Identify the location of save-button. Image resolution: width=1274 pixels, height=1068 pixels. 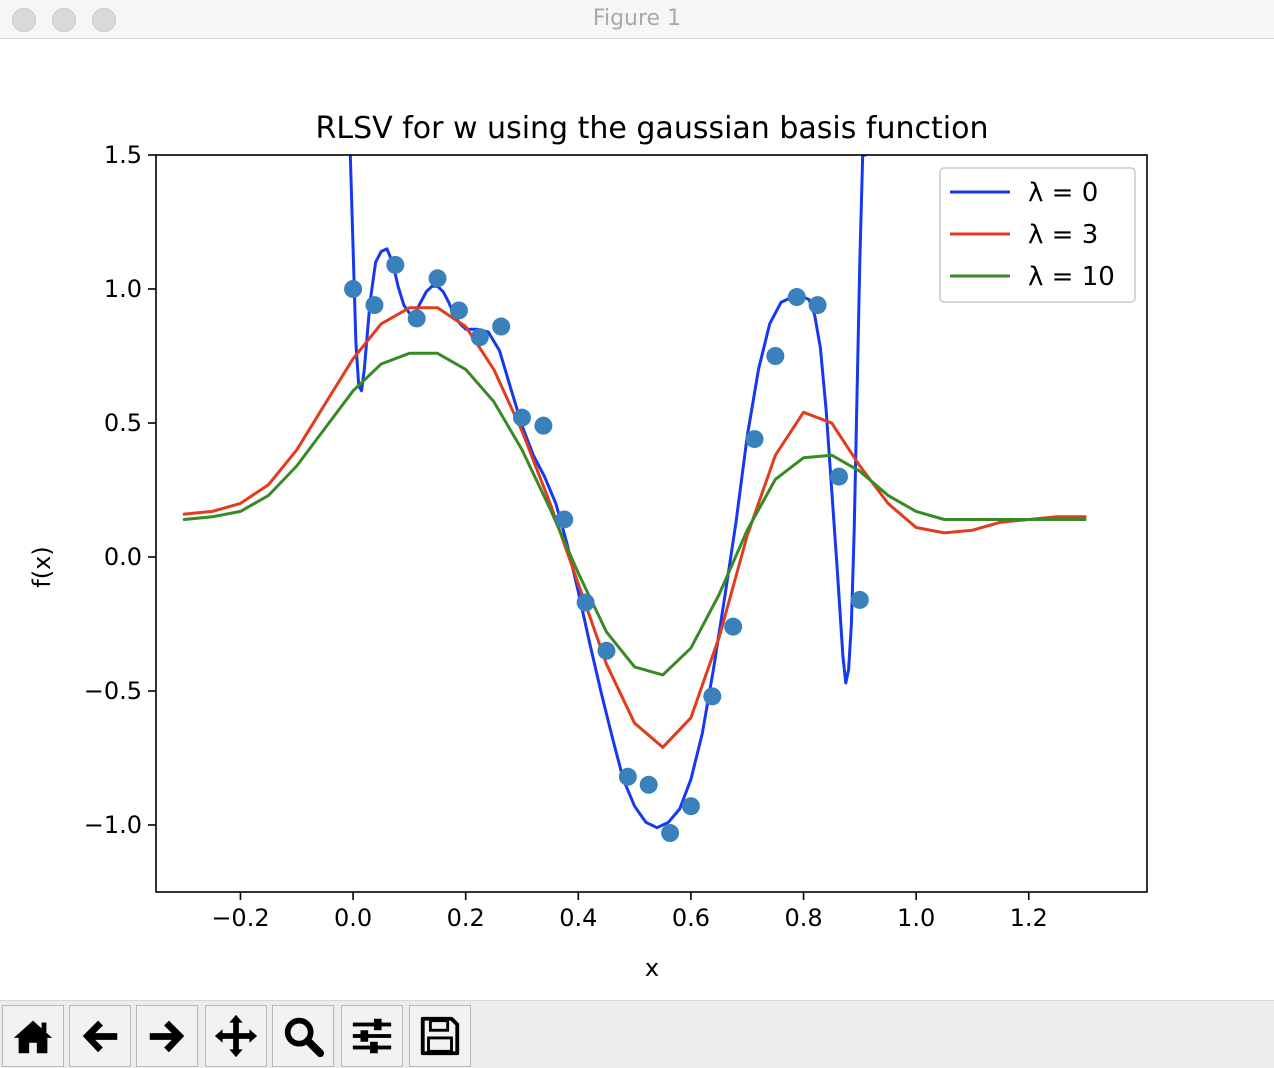
(440, 1036).